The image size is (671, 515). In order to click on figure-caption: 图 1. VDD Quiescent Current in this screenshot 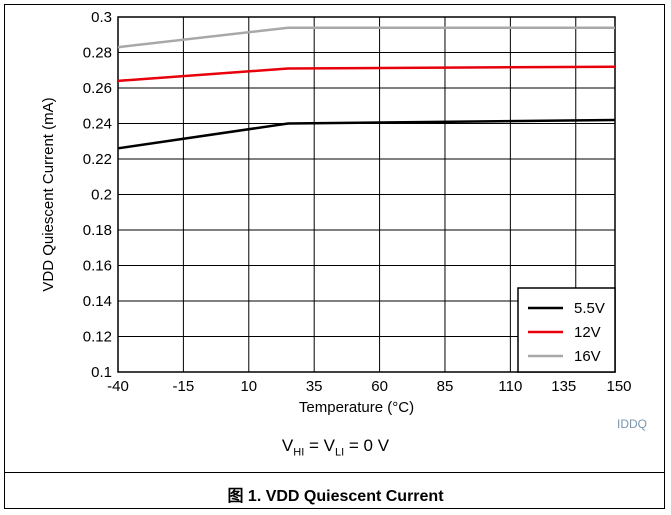, I will do `click(335, 496)`.